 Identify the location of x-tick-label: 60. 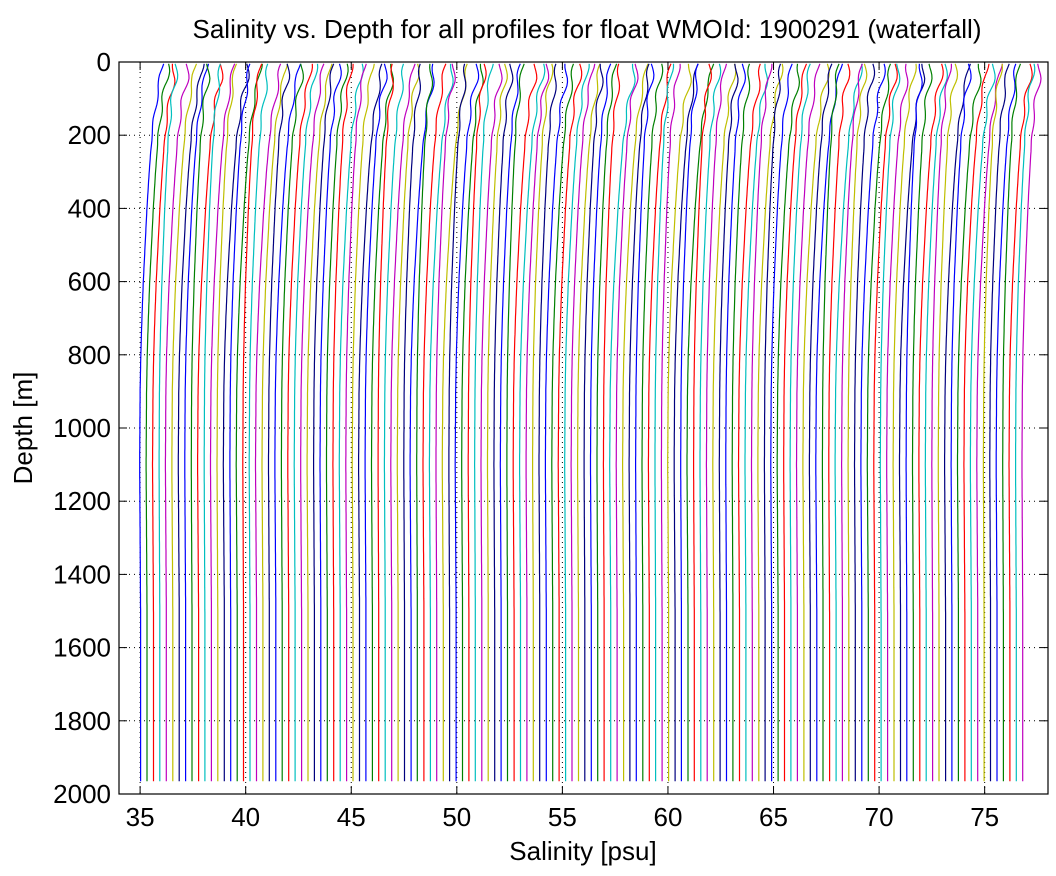
(667, 817).